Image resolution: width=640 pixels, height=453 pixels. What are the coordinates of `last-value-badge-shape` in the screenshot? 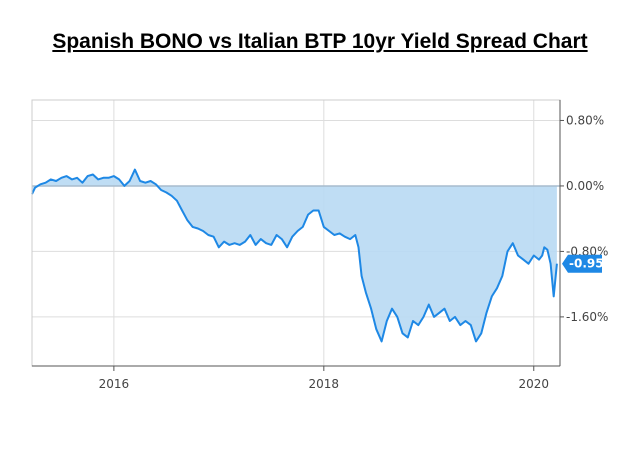 It's located at (582, 263).